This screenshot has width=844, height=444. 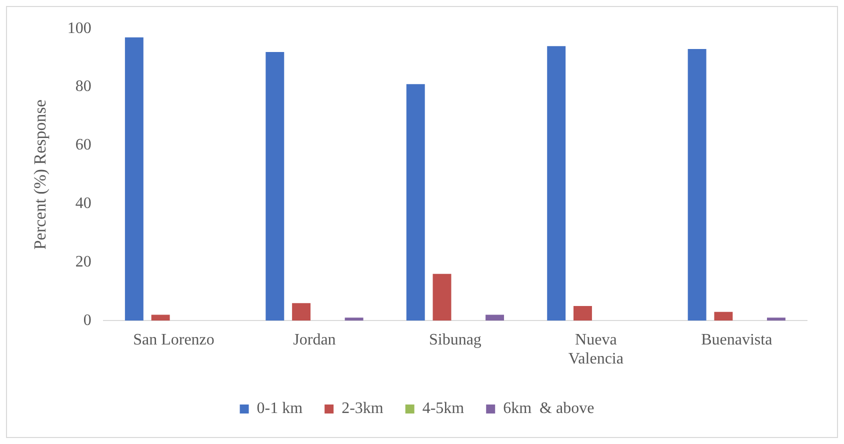 I want to click on x-tick-label: San Lorenzo, so click(x=173, y=339).